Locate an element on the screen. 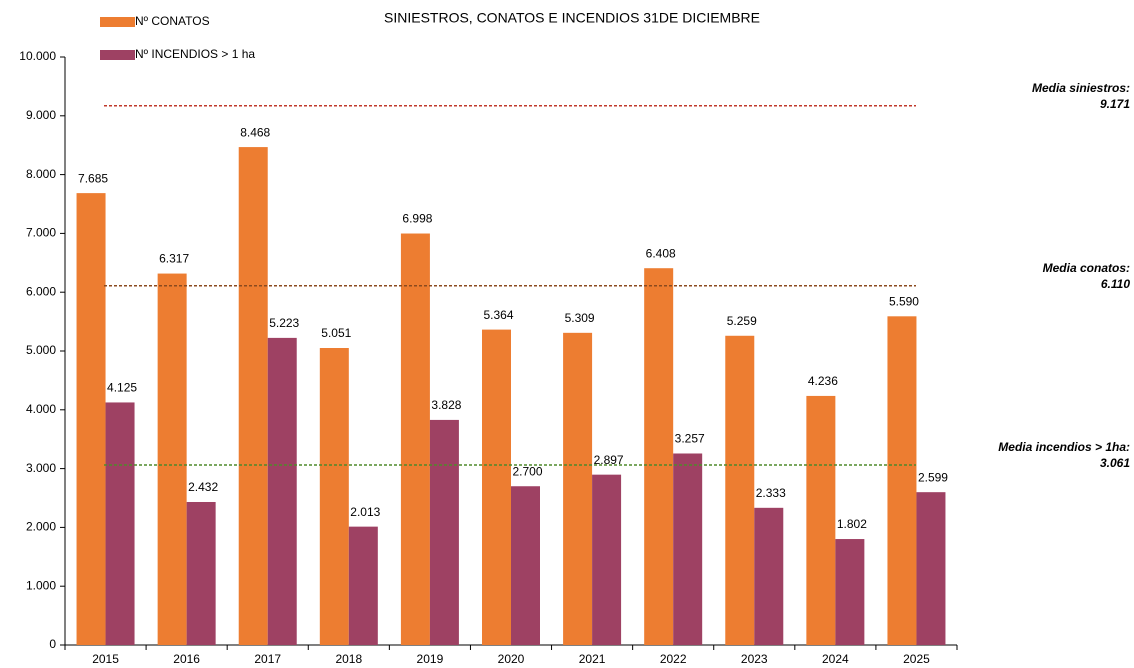 The height and width of the screenshot is (668, 1134). data-label: 2.333 is located at coordinates (771, 493).